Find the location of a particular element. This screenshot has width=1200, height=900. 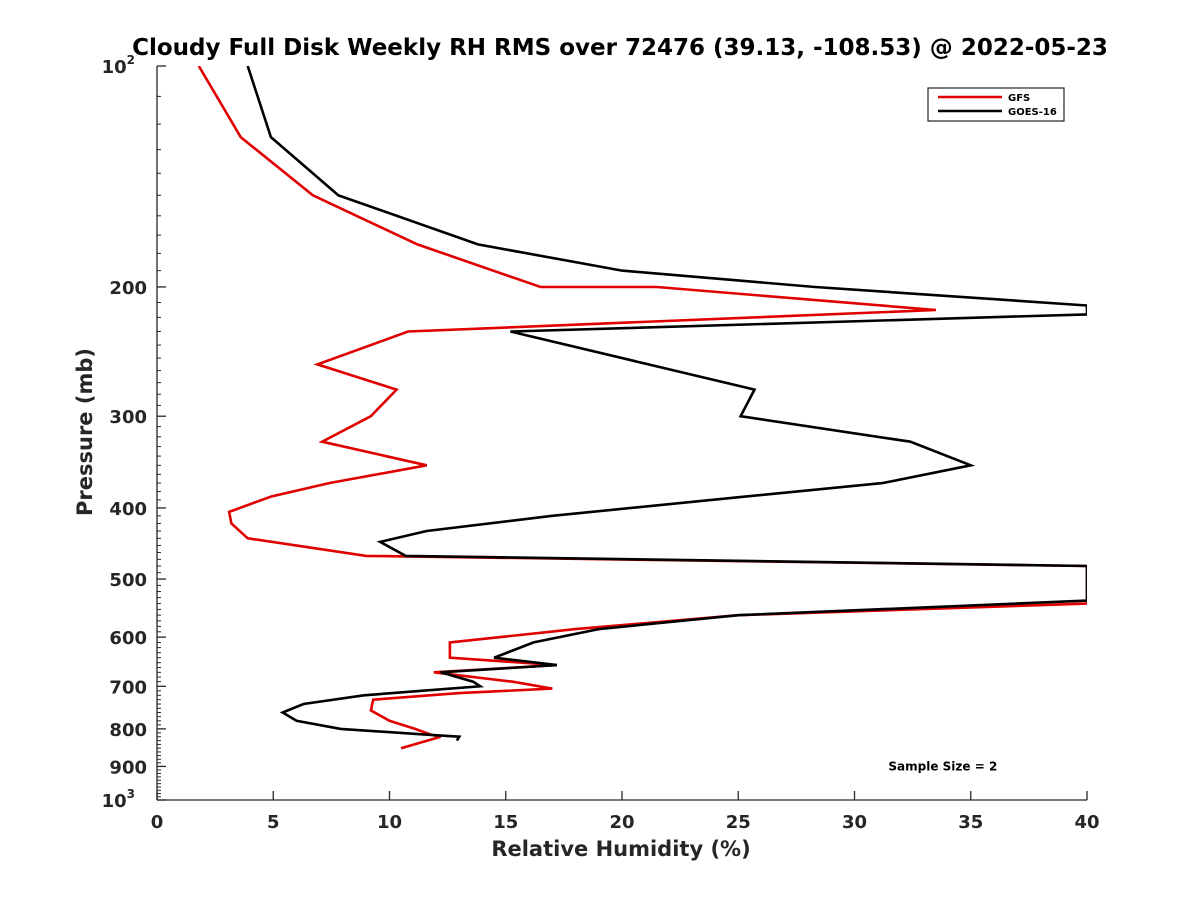

y-tick-label: 700 is located at coordinates (128, 687).